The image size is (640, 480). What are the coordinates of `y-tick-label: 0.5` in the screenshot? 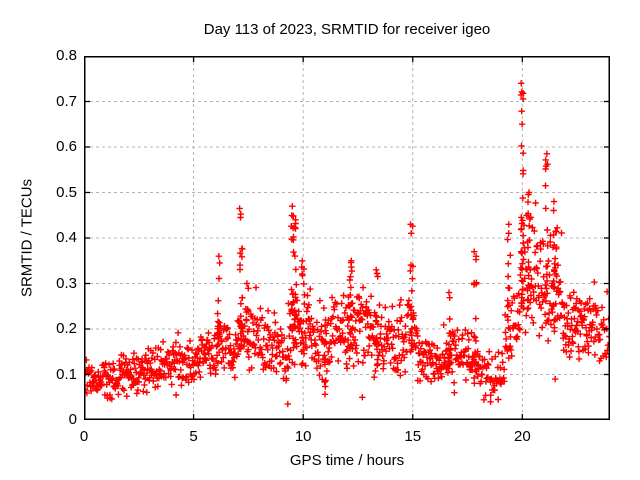 It's located at (66, 192).